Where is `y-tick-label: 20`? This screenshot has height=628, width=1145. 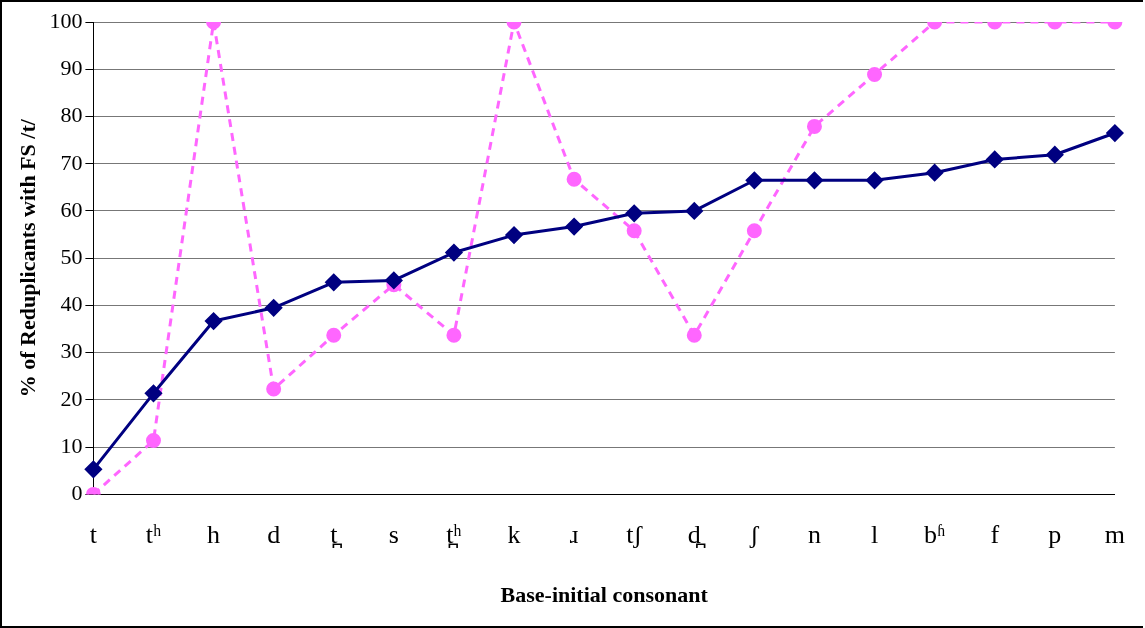 y-tick-label: 20 is located at coordinates (71, 398).